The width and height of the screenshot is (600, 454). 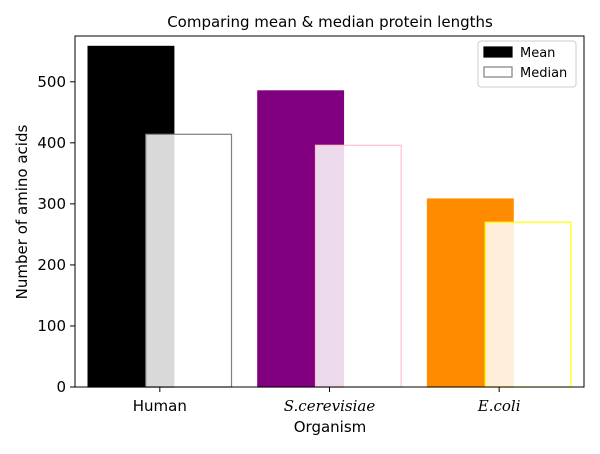 I want to click on x-tick-label-2: E.coli, so click(x=499, y=406).